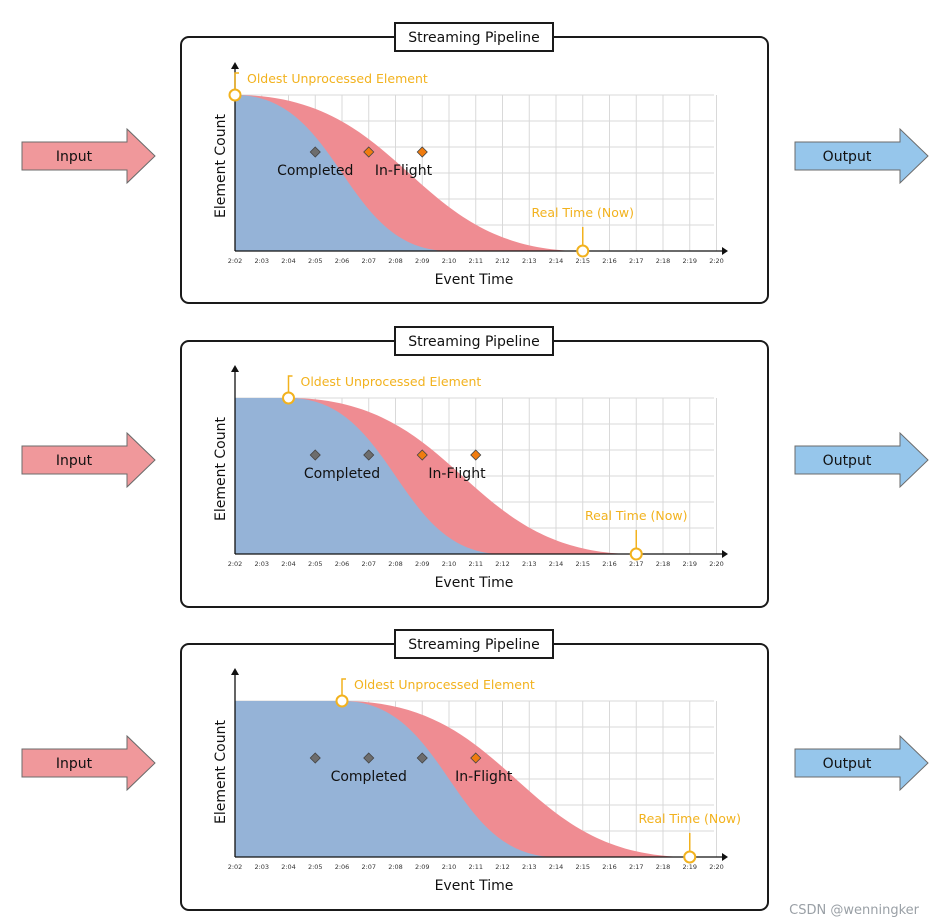 This screenshot has width=933, height=924. I want to click on input-arrow-1: Input, so click(88, 156).